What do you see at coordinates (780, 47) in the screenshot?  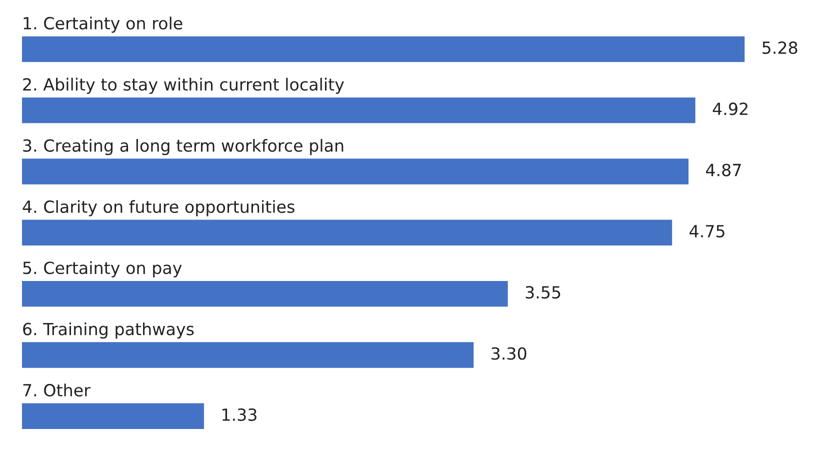 I see `data-label: 5.28` at bounding box center [780, 47].